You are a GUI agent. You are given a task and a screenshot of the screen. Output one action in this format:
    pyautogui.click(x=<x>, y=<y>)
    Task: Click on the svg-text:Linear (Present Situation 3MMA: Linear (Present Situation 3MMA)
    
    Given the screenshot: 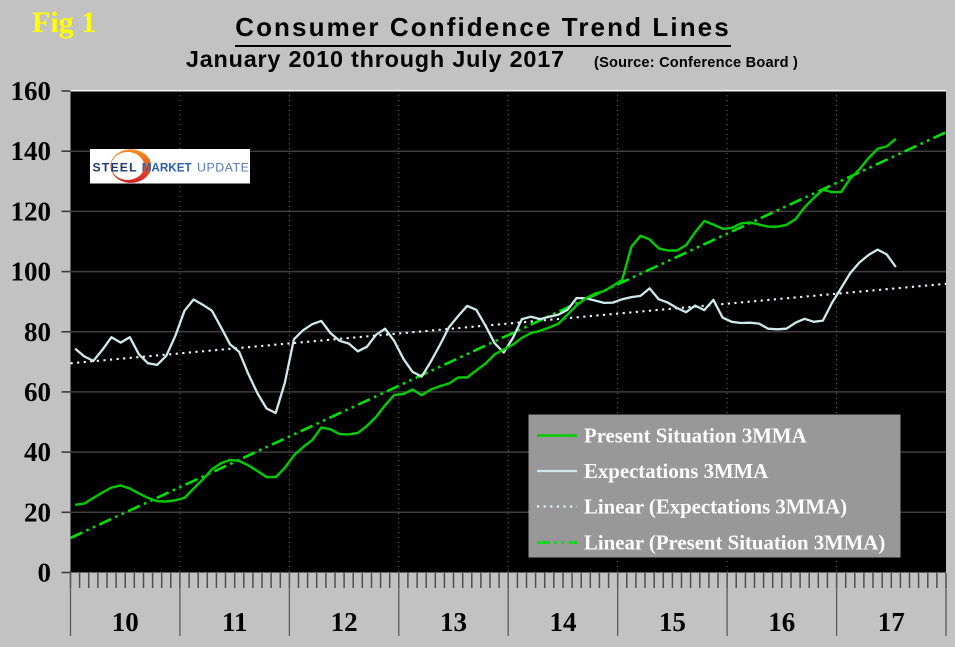 What is the action you would take?
    pyautogui.click(x=734, y=543)
    